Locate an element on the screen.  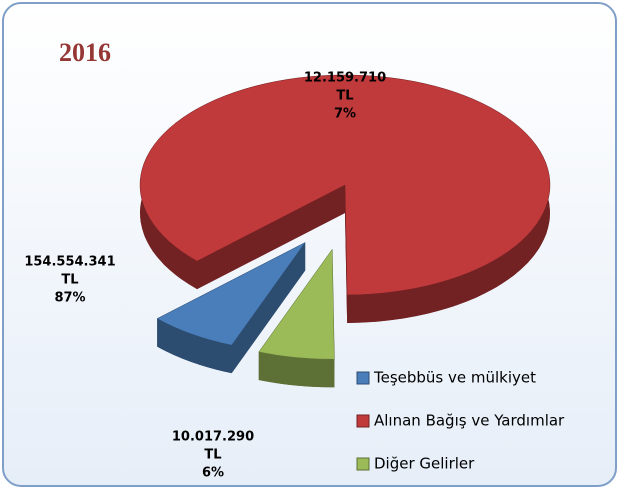
data-label: 12.159.710 is located at coordinates (345, 78).